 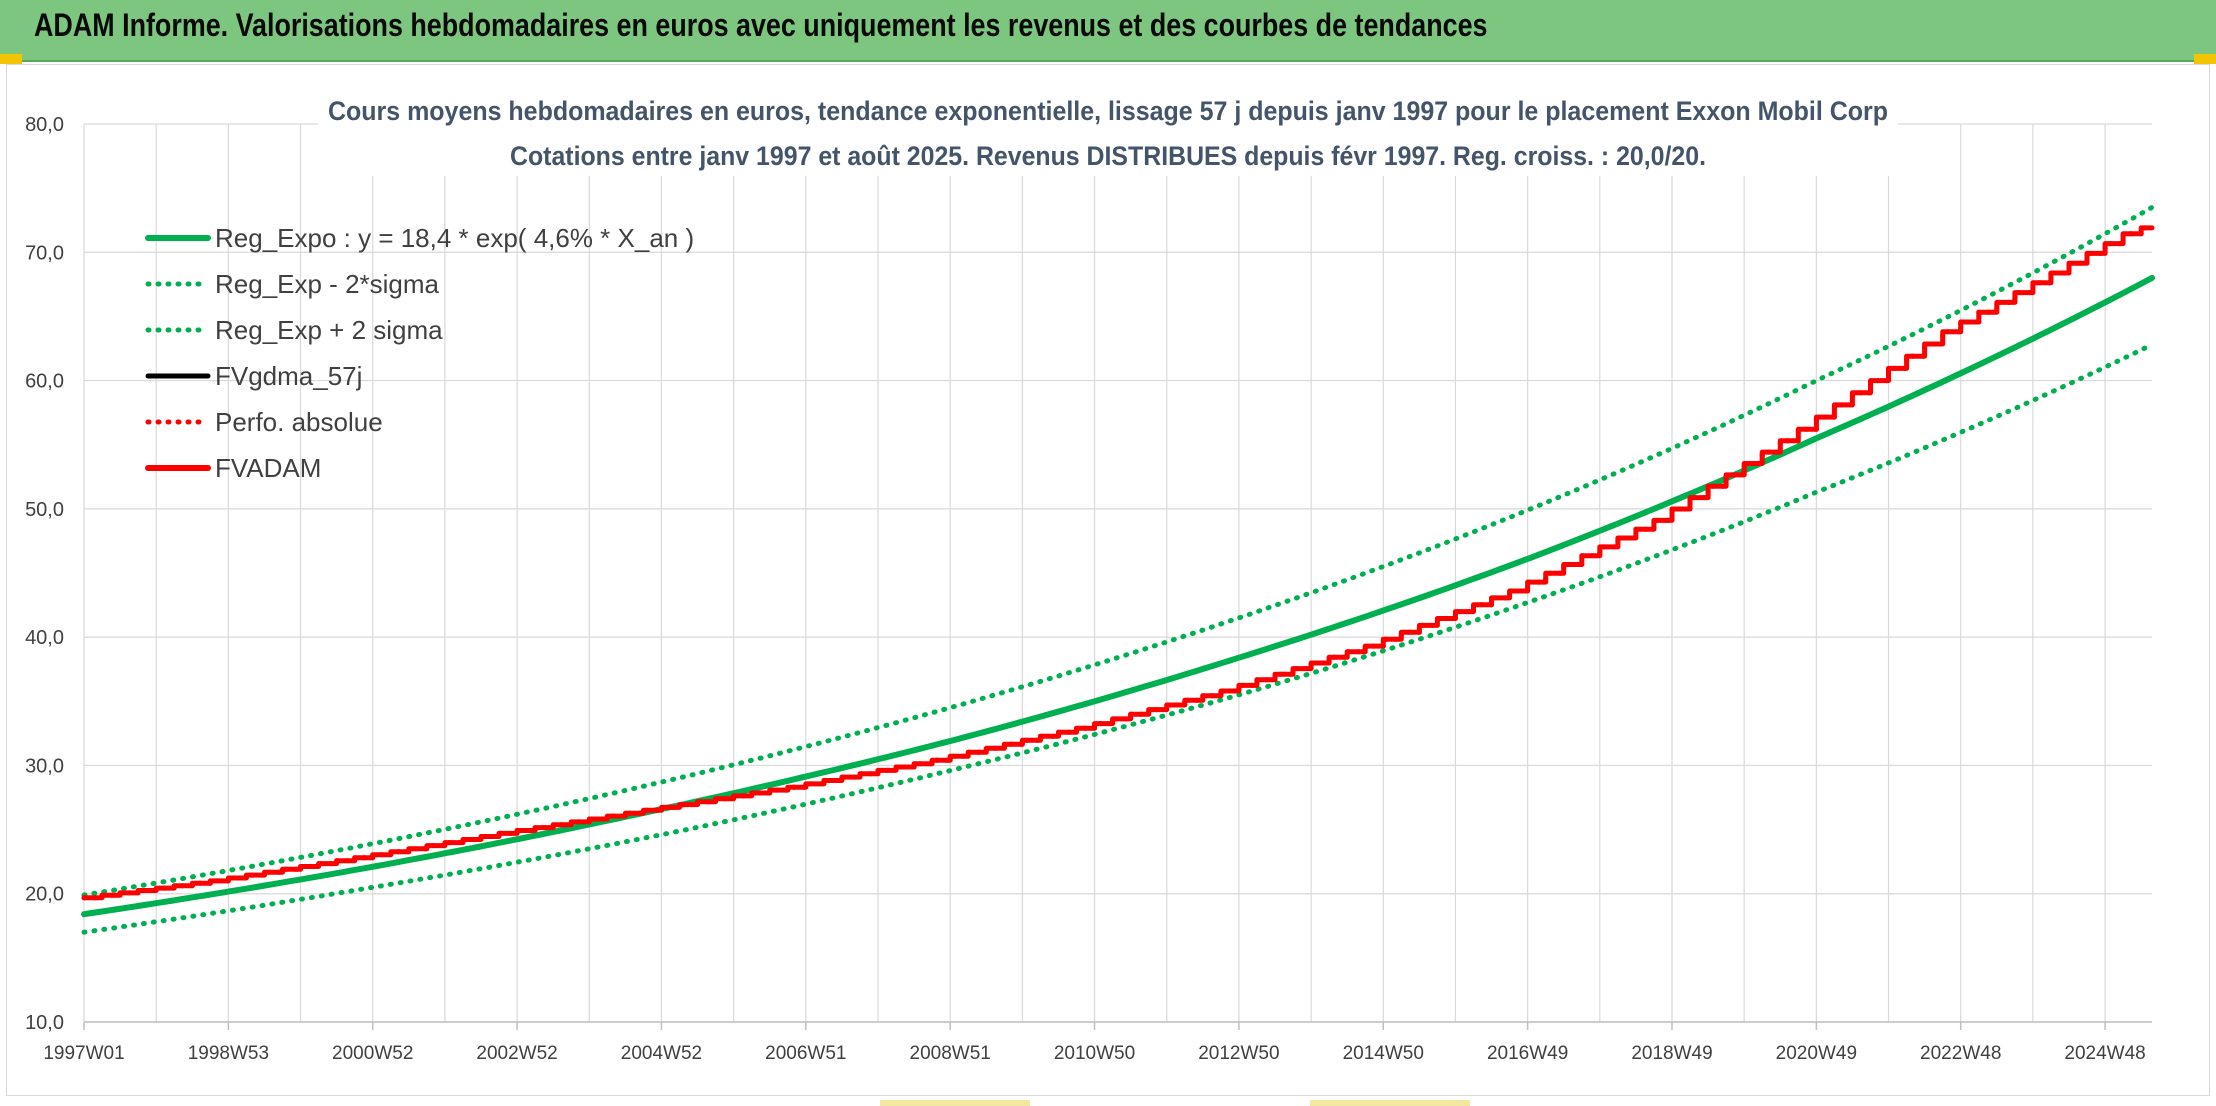 I want to click on x-tick-label: 2004W52, so click(x=661, y=1053).